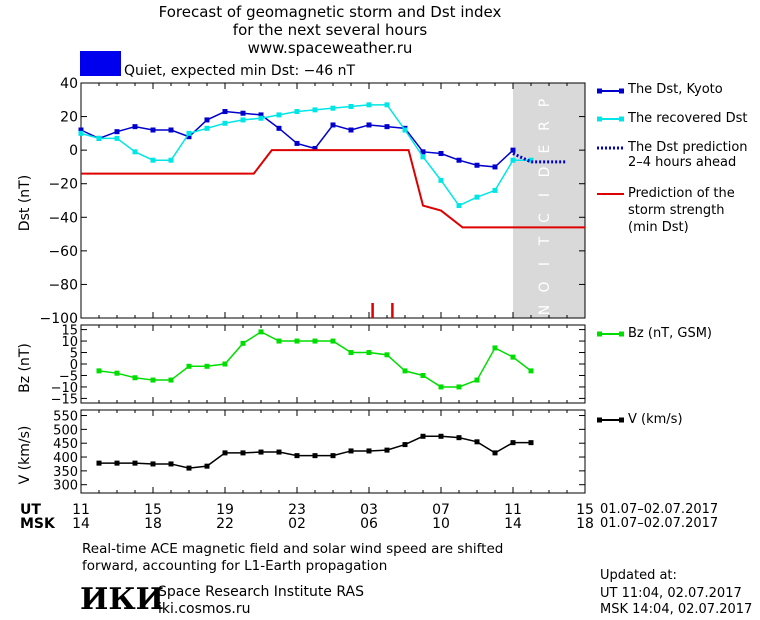 The height and width of the screenshot is (620, 760). Describe the element at coordinates (153, 524) in the screenshot. I see `msk-tick-label: 18` at that location.